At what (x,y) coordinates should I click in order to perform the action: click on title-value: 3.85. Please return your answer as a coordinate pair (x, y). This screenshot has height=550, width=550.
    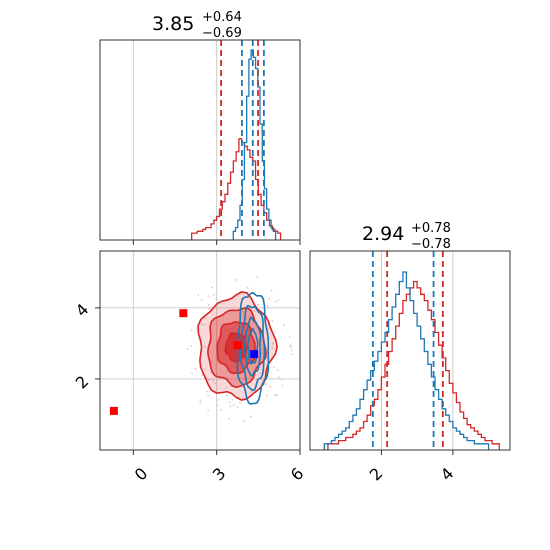
    Looking at the image, I should click on (173, 24).